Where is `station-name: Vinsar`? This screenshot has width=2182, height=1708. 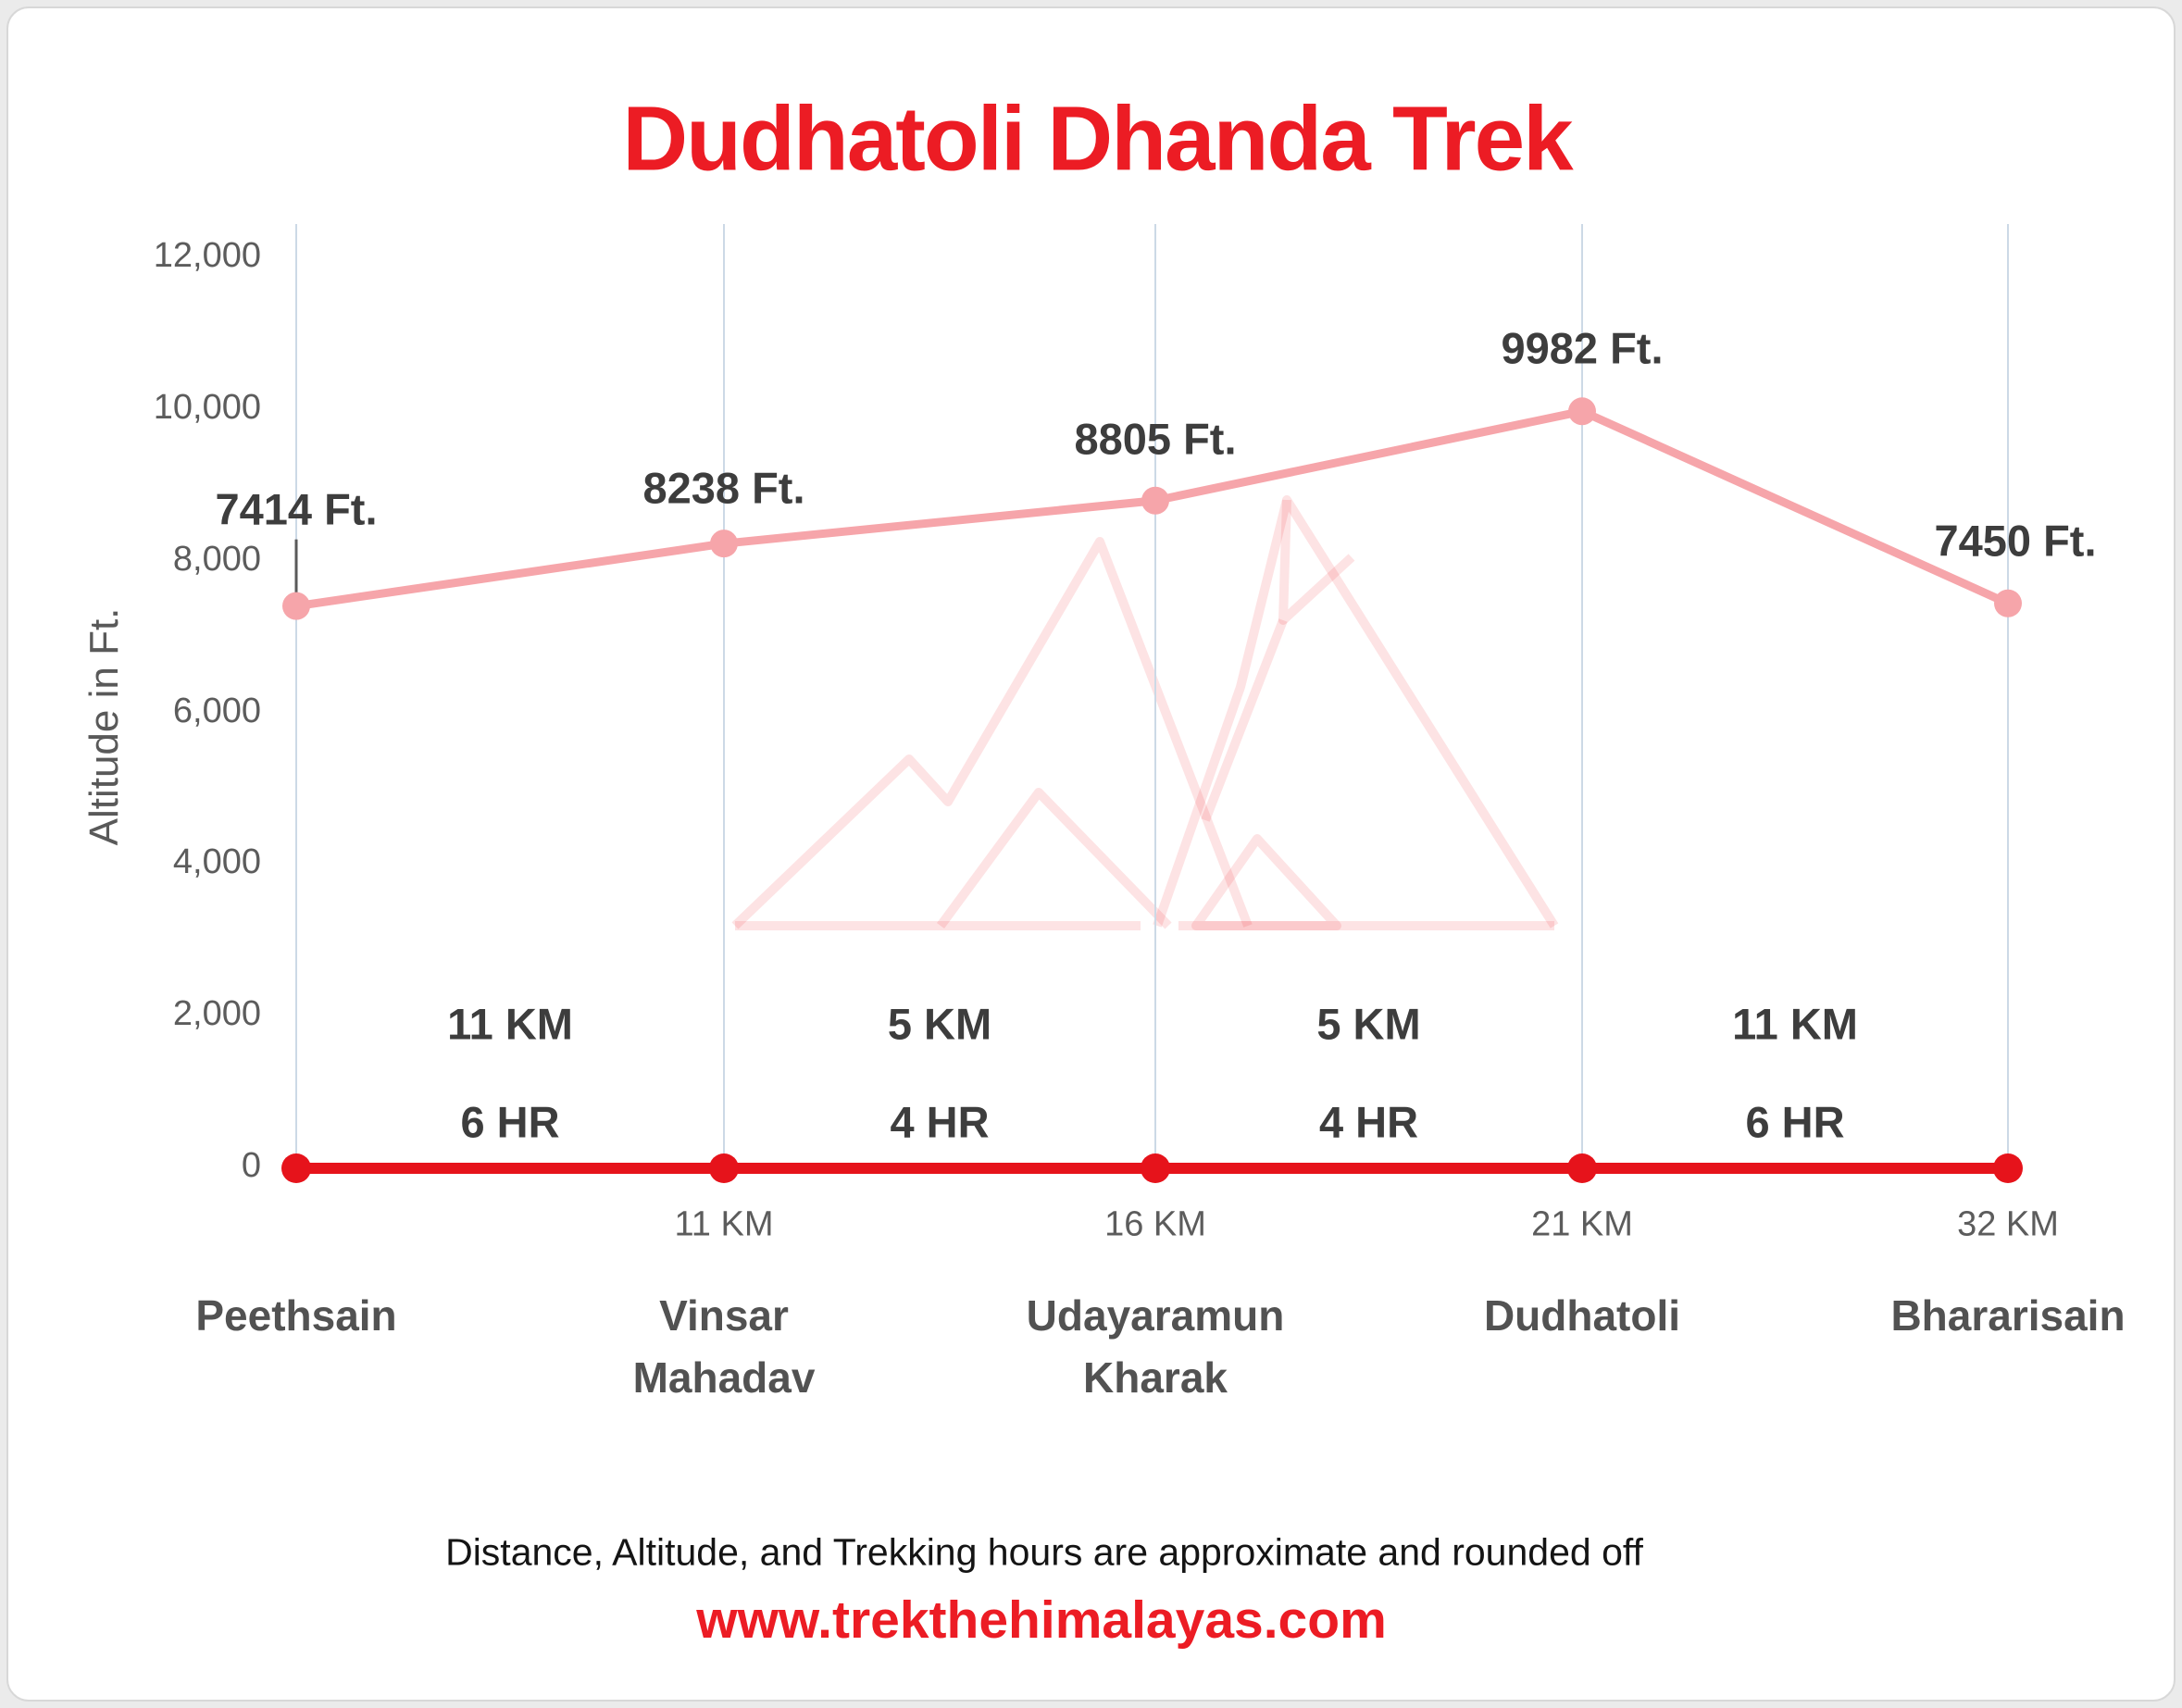 station-name: Vinsar is located at coordinates (724, 1315).